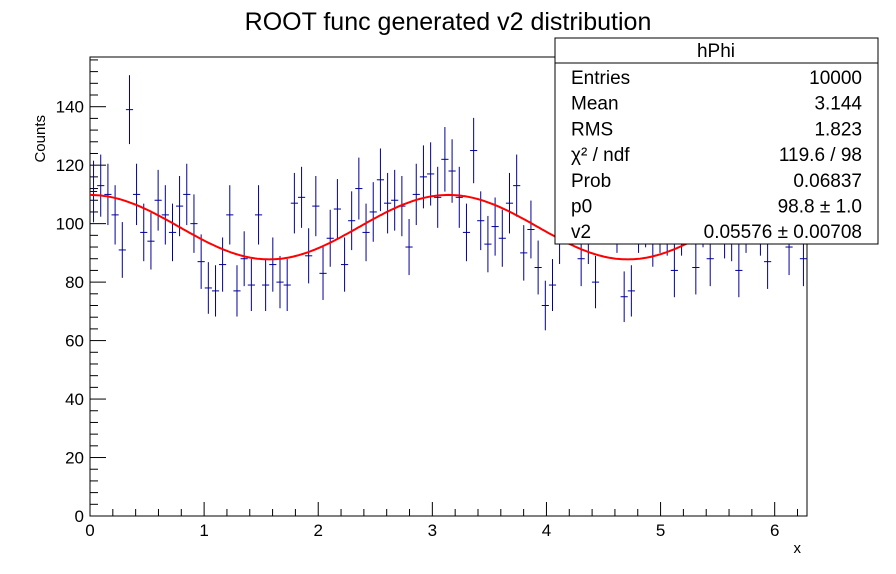 The image size is (896, 574). Describe the element at coordinates (595, 104) in the screenshot. I see `stats-row-label: Mean` at that location.